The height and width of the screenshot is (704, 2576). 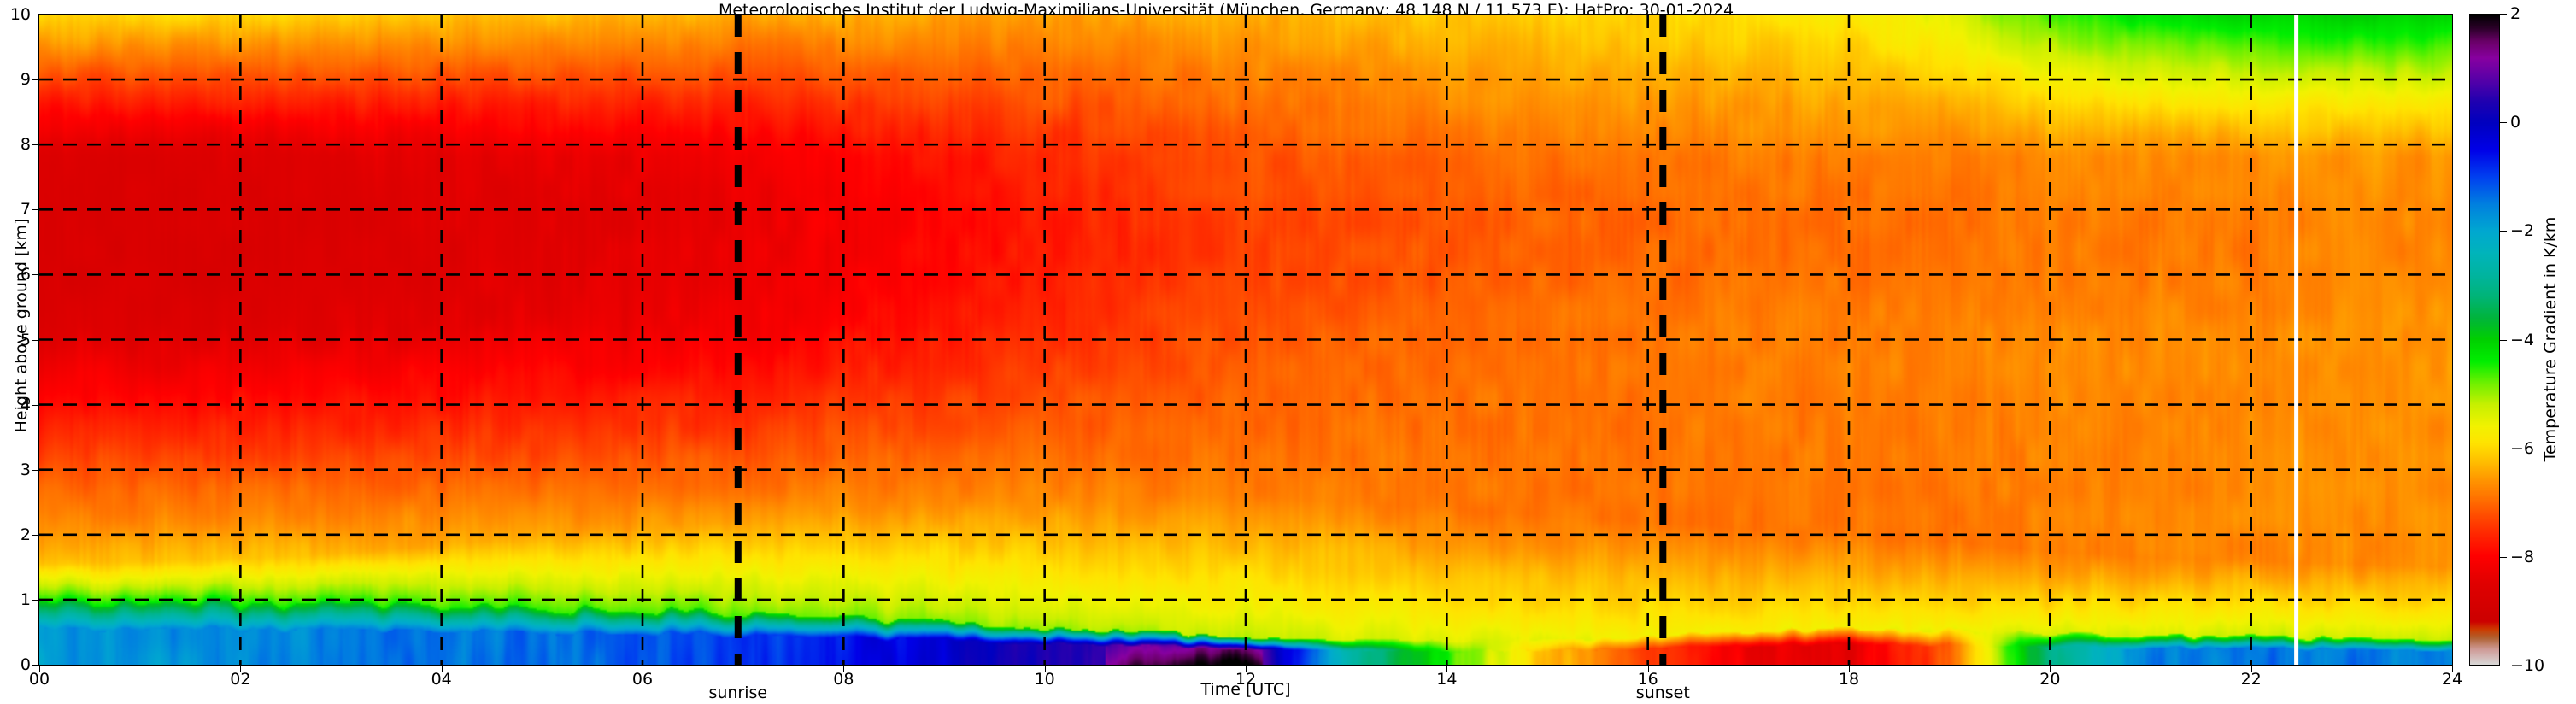 What do you see at coordinates (25, 469) in the screenshot?
I see `y-tick-label: 3` at bounding box center [25, 469].